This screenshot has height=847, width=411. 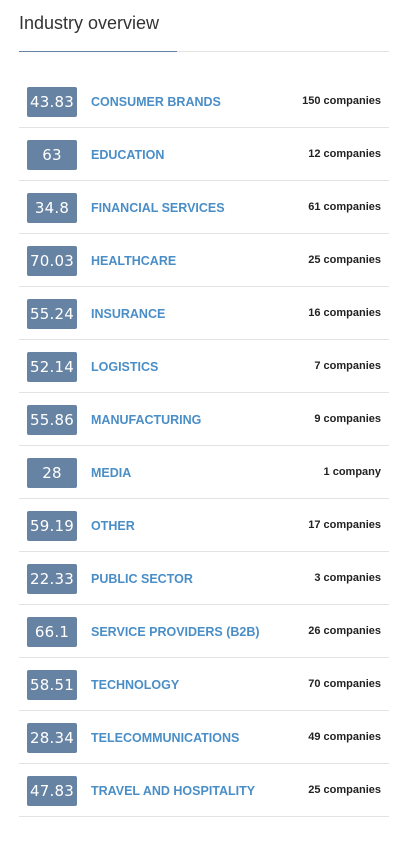 I want to click on industry-row: 55.24 INSURANCE 16 companies, so click(x=204, y=313).